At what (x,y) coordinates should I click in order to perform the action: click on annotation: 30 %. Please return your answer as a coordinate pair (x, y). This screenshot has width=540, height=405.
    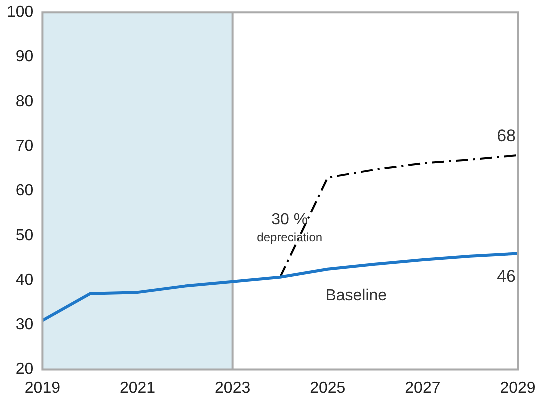
    Looking at the image, I should click on (290, 220).